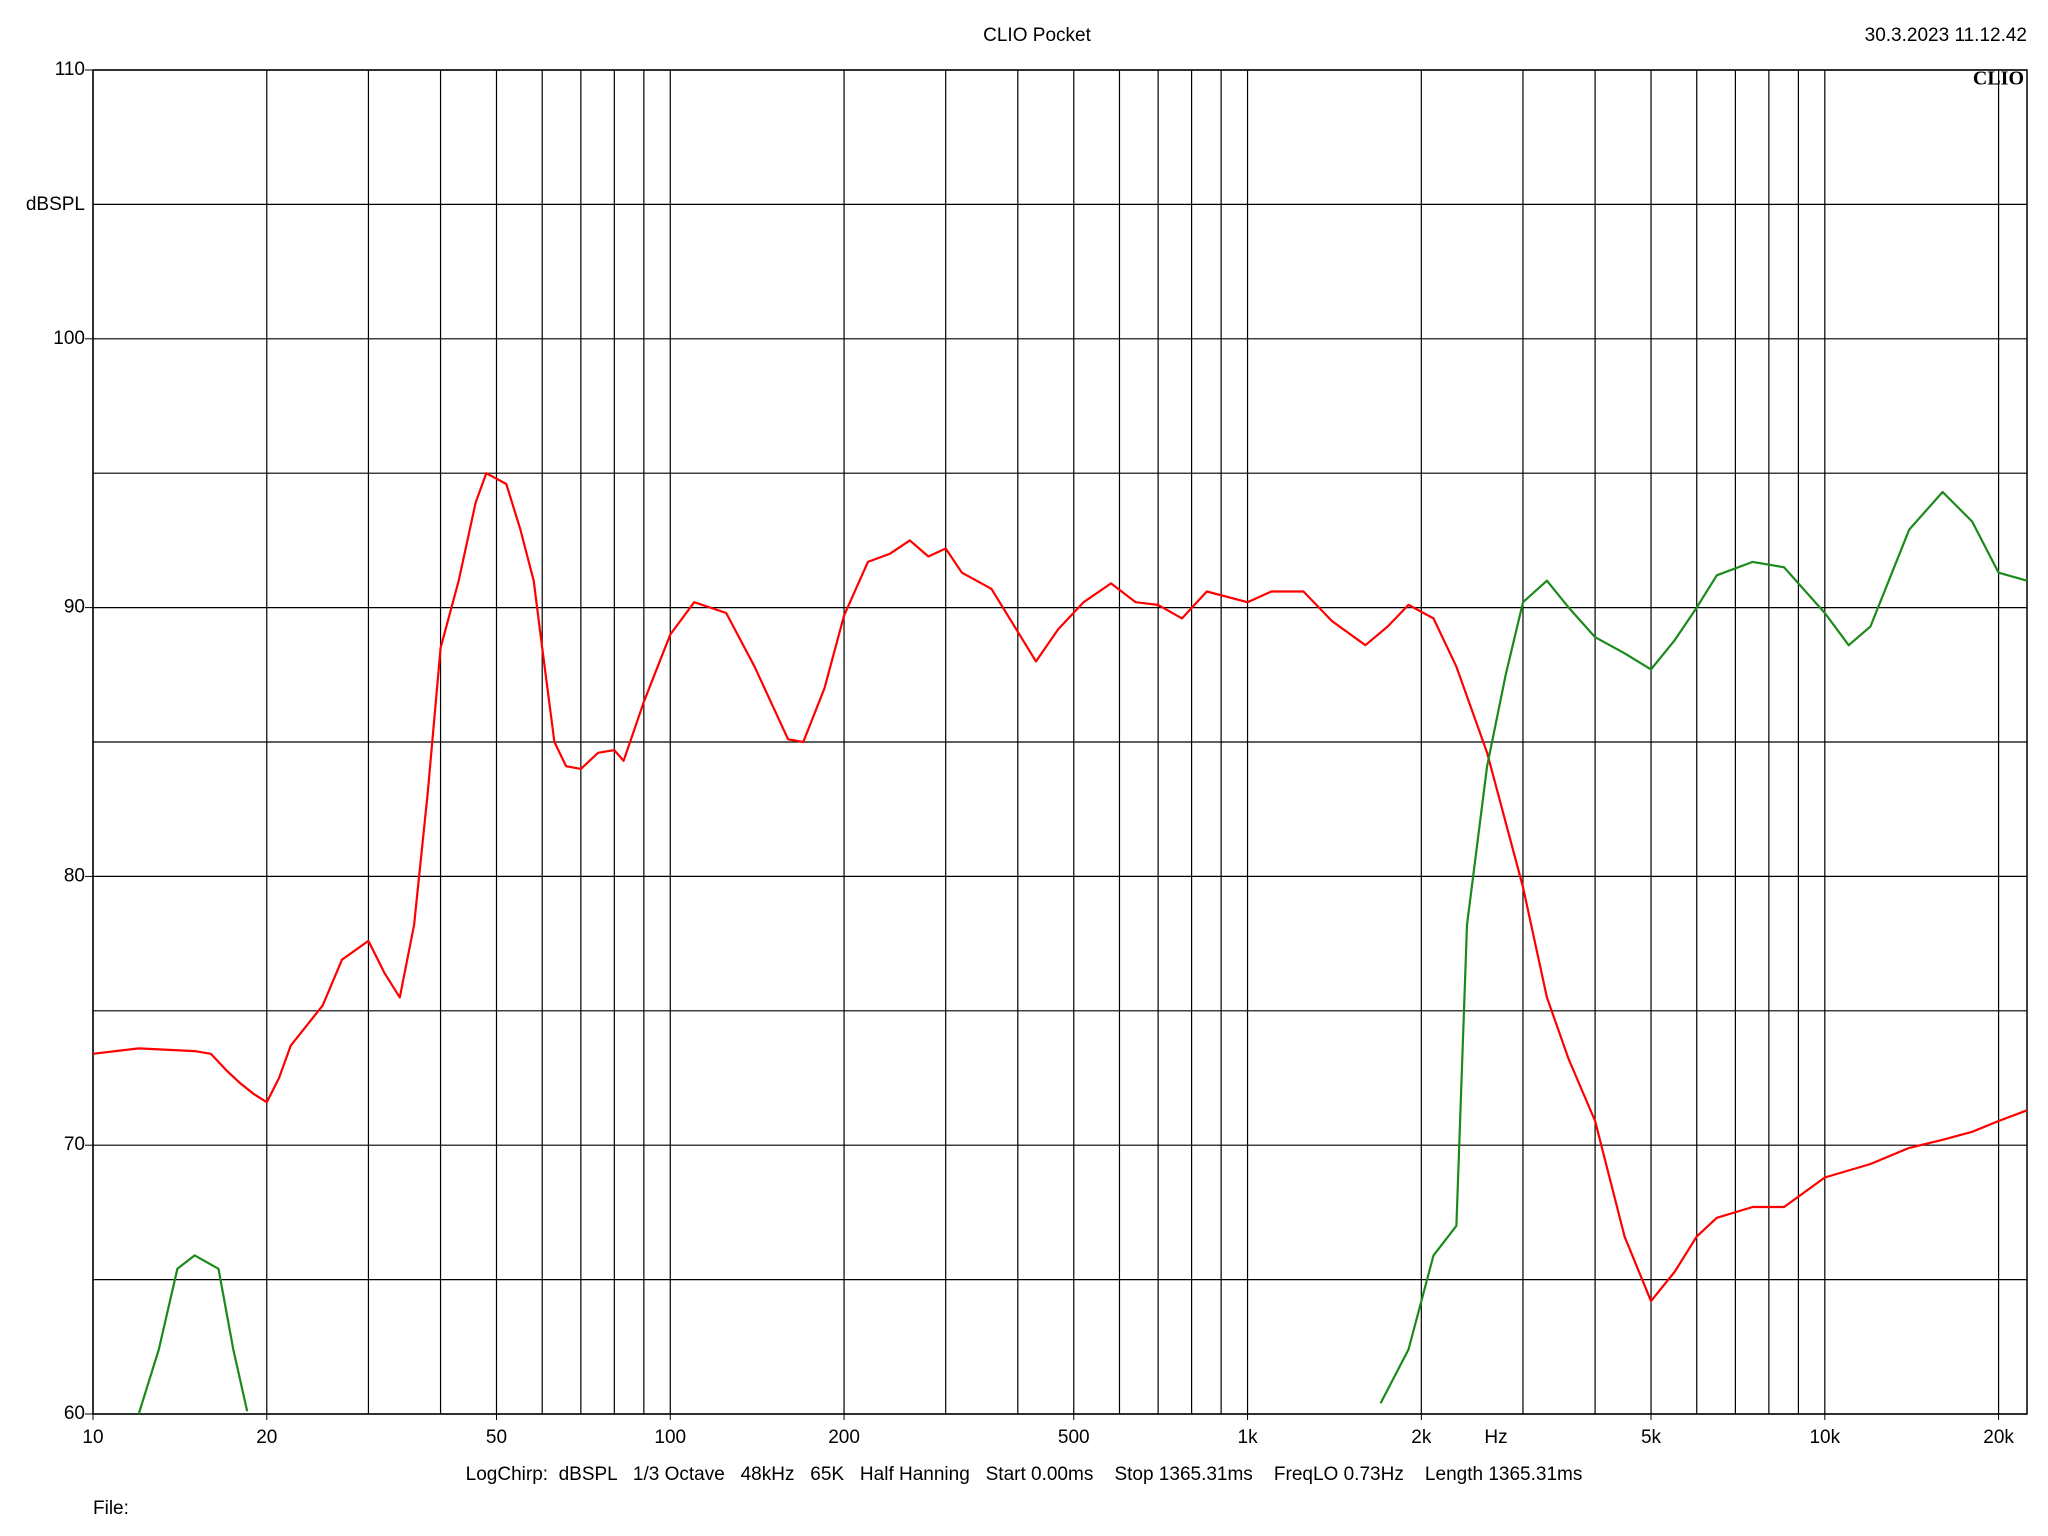 This screenshot has height=1536, width=2048. I want to click on timestamp: 30.3.2023 11.12.42, so click(1946, 35).